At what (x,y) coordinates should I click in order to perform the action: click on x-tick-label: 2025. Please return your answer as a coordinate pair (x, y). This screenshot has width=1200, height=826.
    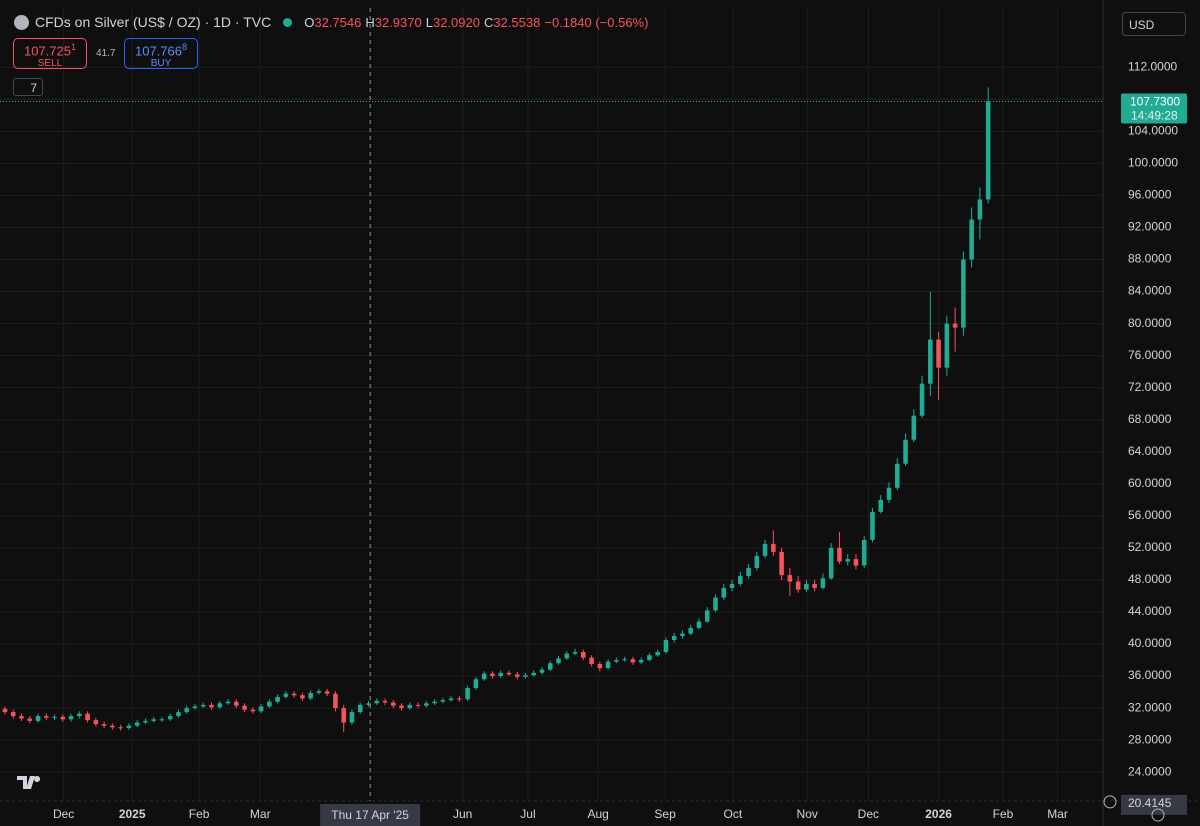
    Looking at the image, I should click on (132, 814).